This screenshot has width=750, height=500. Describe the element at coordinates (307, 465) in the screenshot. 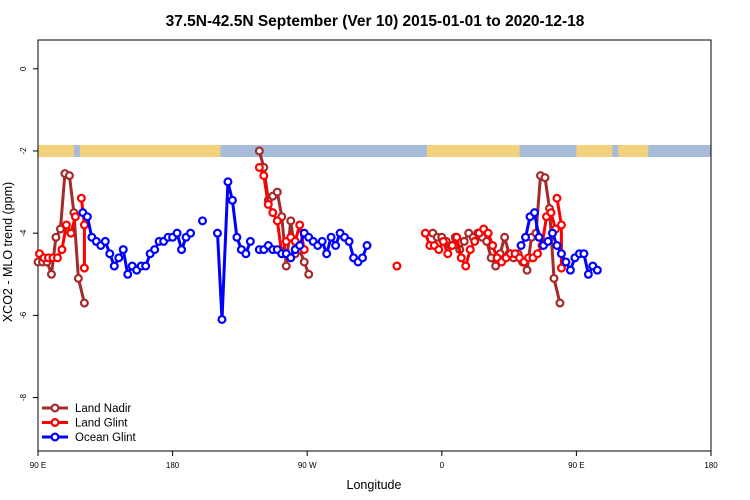

I see `x-tick-label: 90 W` at that location.